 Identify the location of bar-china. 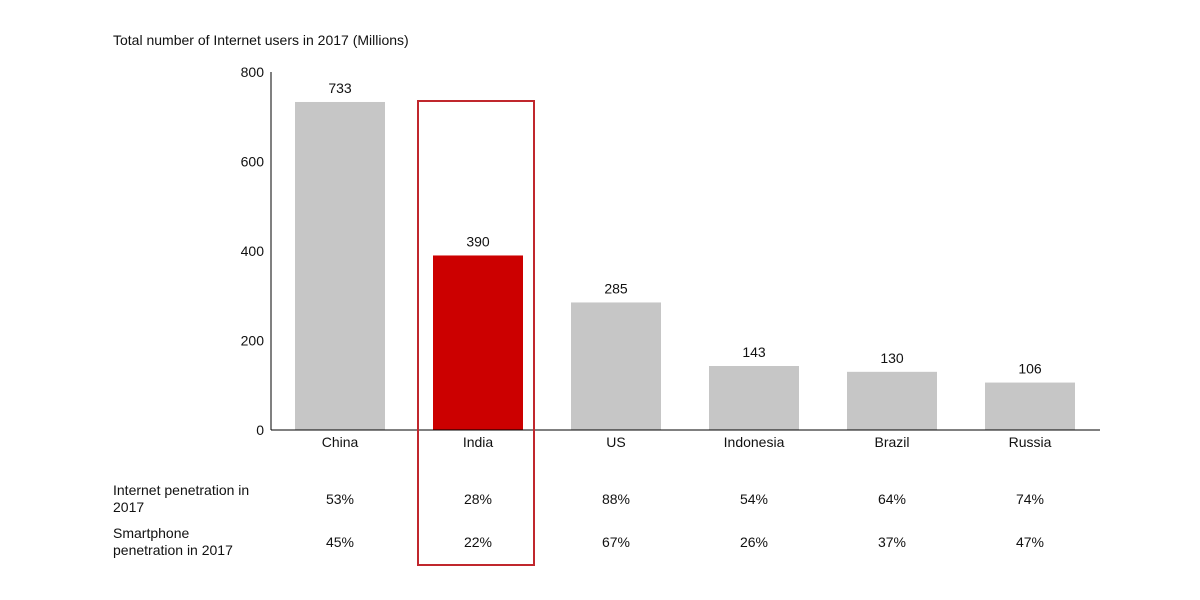
(340, 266).